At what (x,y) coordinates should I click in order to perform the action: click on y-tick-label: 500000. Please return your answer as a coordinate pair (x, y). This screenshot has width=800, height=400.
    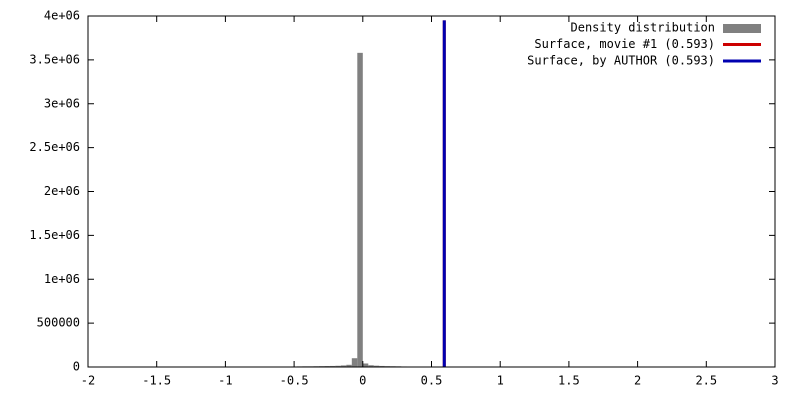
    Looking at the image, I should click on (58, 323).